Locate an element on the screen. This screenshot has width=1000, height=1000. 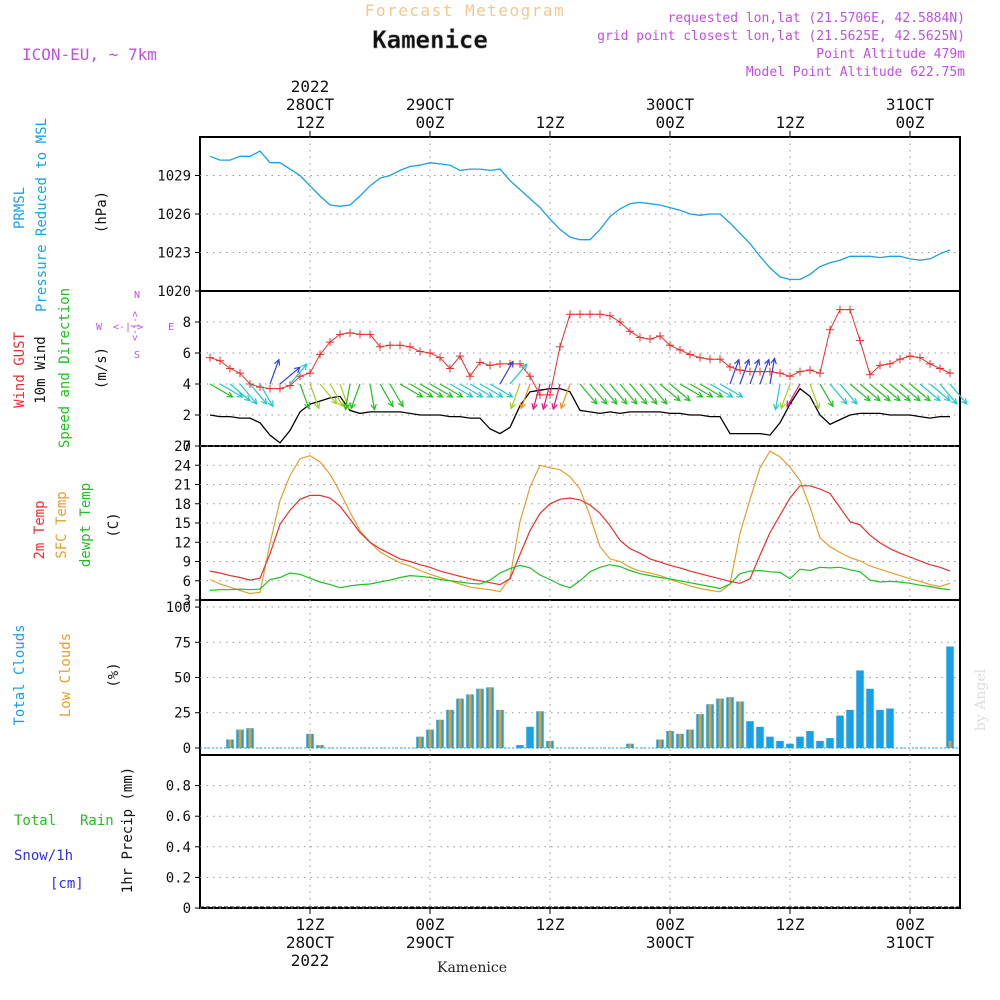
top-time-label: 30OCT is located at coordinates (670, 104).